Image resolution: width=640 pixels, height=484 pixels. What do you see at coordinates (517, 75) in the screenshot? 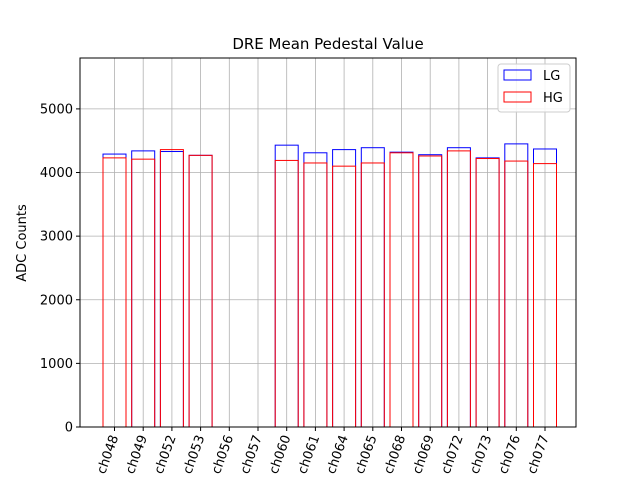
I see `legend-swatch-lg` at bounding box center [517, 75].